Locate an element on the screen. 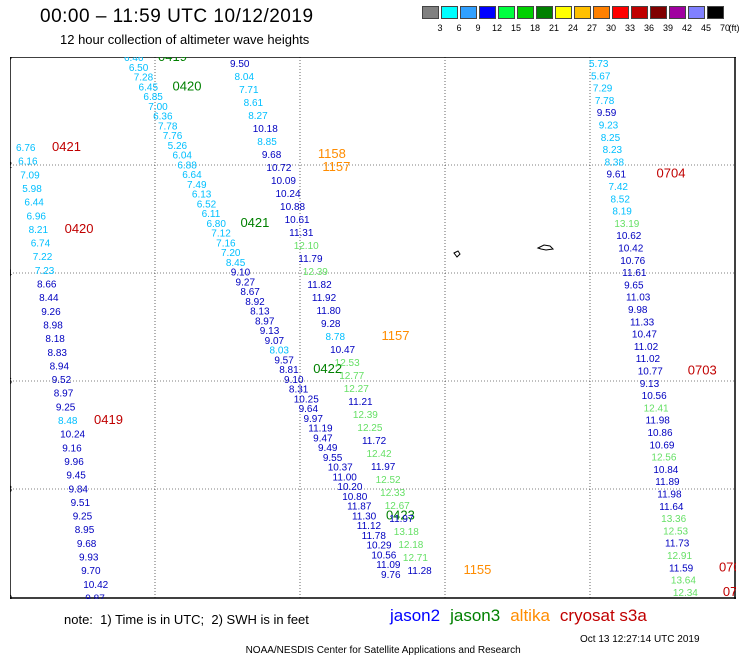 Image resolution: width=740 pixels, height=667 pixels. wave-height-value: 6.76 is located at coordinates (26, 148).